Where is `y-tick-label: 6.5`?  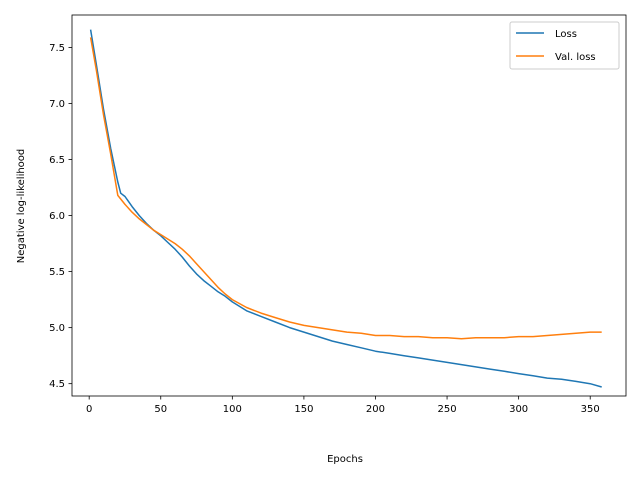 y-tick-label: 6.5 is located at coordinates (57, 160).